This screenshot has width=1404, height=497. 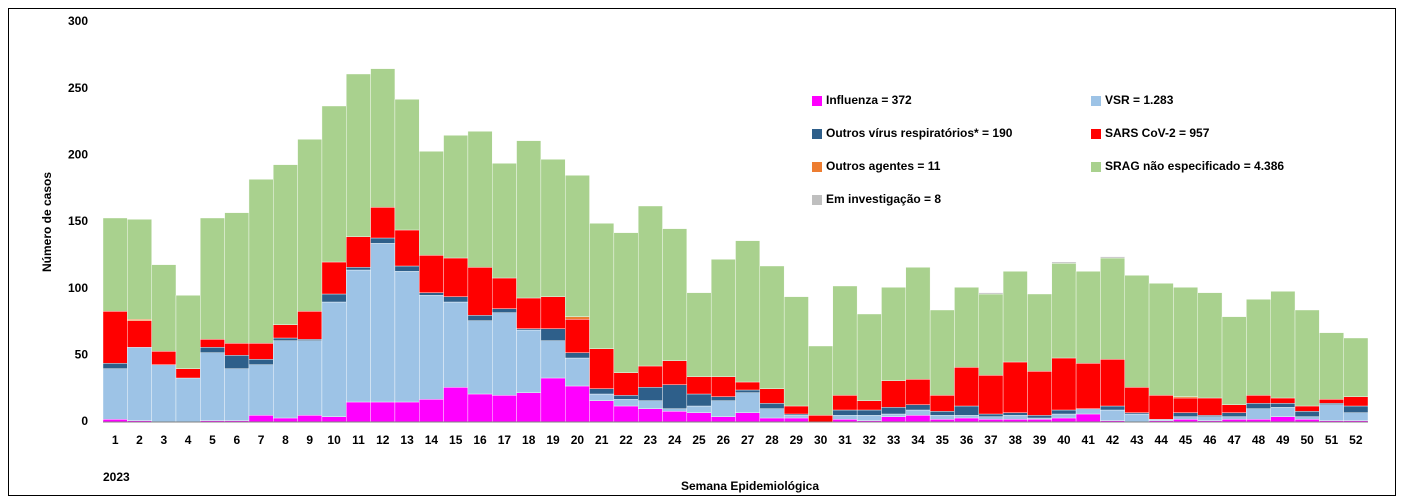 What do you see at coordinates (724, 440) in the screenshot?
I see `x-tick-label: 26` at bounding box center [724, 440].